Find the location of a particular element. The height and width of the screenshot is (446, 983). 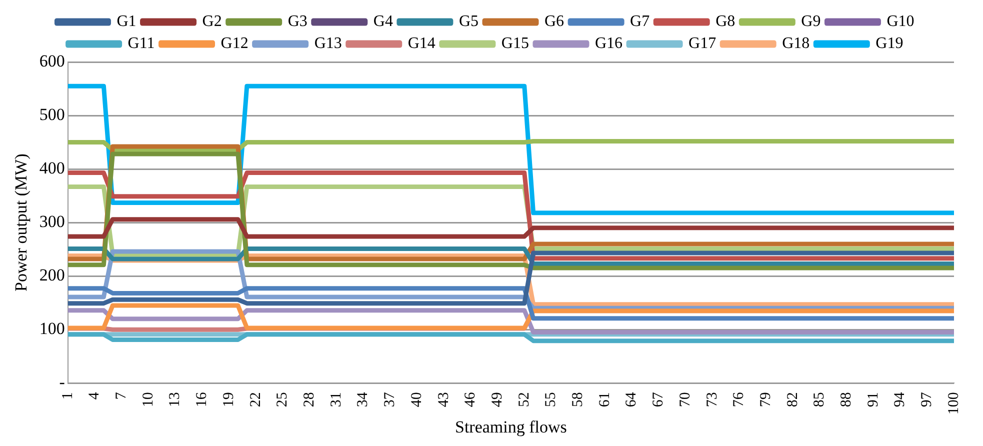

legend-label: G2 is located at coordinates (212, 21).